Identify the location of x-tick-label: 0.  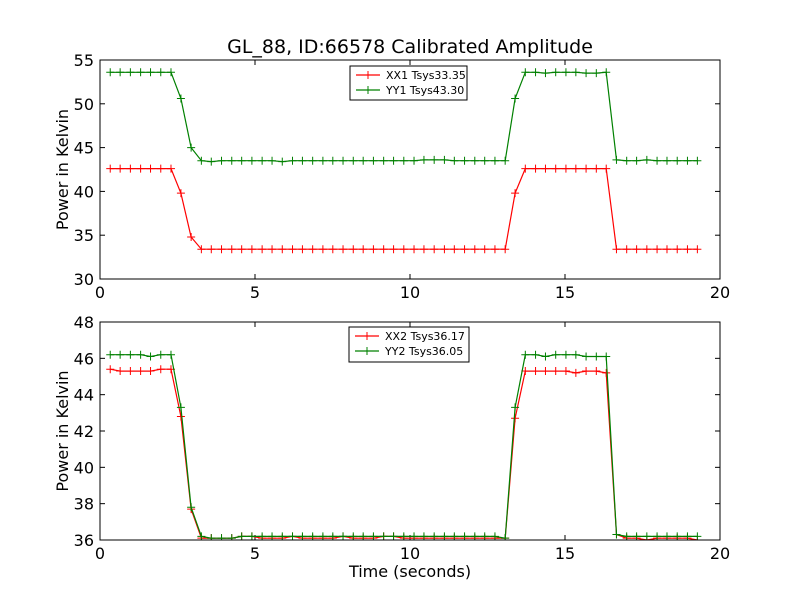
(100, 553).